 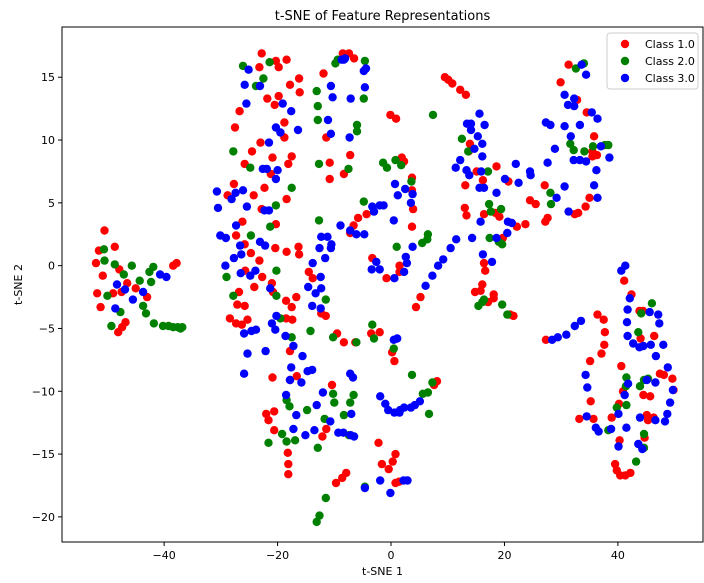 I want to click on x-axis: −40 −20 0 20 40, so click(x=388, y=552).